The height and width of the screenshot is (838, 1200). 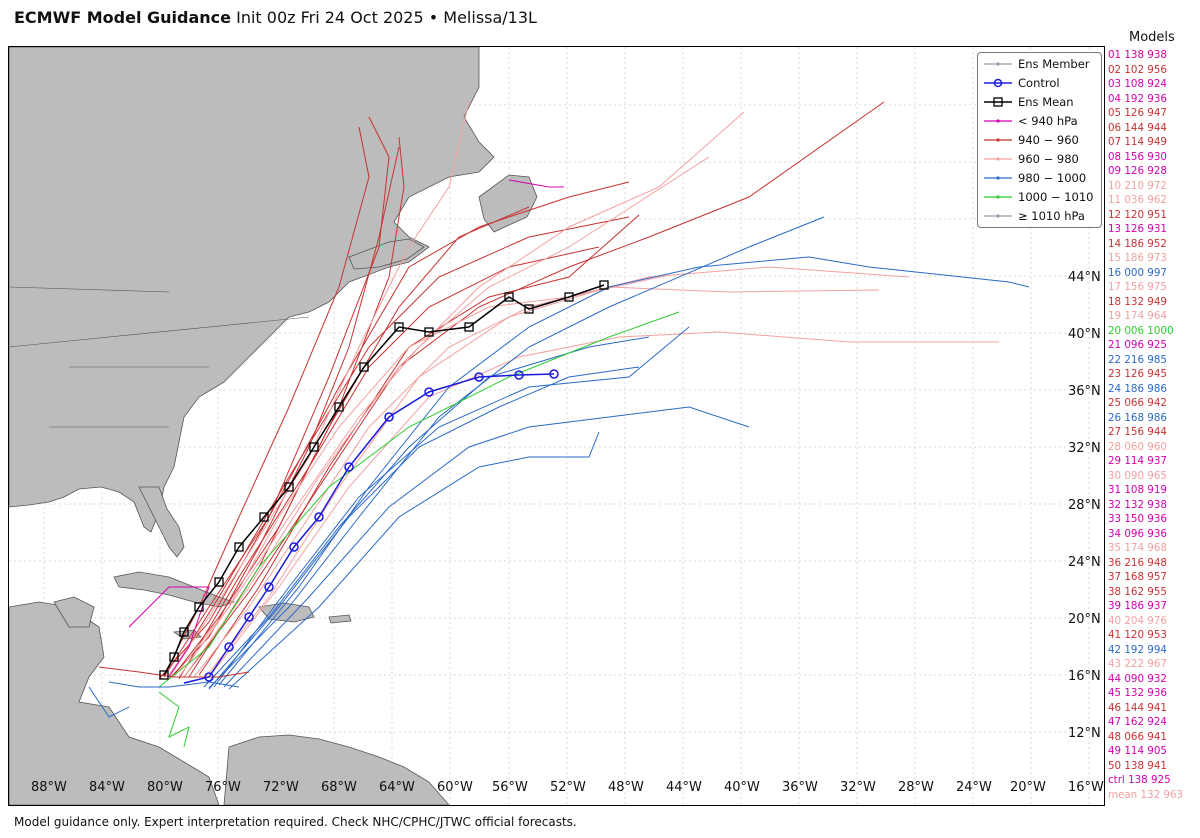 What do you see at coordinates (1052, 178) in the screenshot?
I see `legend-label: 980 − 1000` at bounding box center [1052, 178].